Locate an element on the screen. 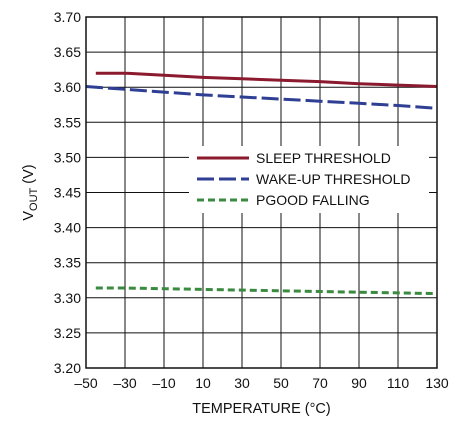  y-tick-label: 3.25 is located at coordinates (67, 333).